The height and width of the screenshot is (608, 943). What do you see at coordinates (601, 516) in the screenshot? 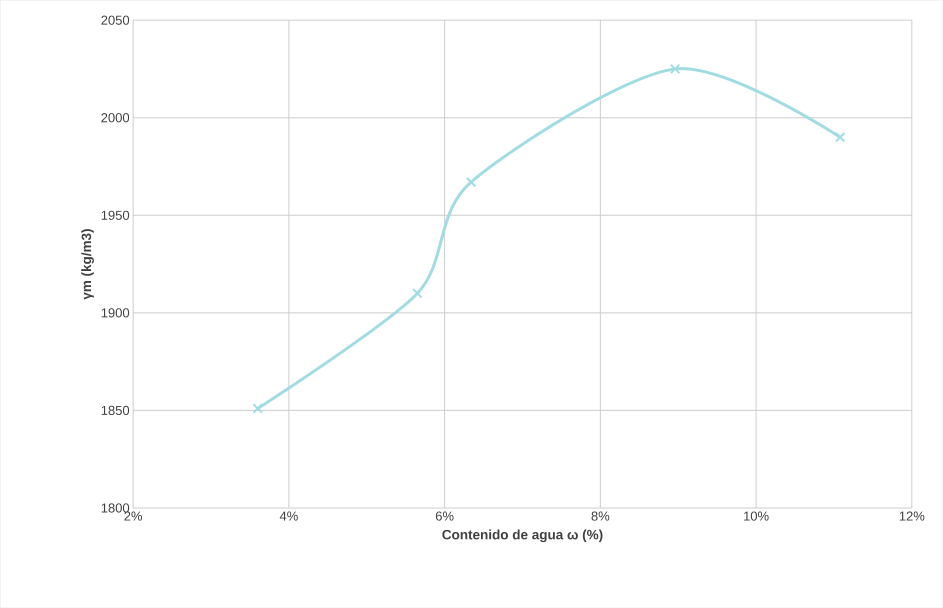
I see `x-tick-label: 8%` at bounding box center [601, 516].